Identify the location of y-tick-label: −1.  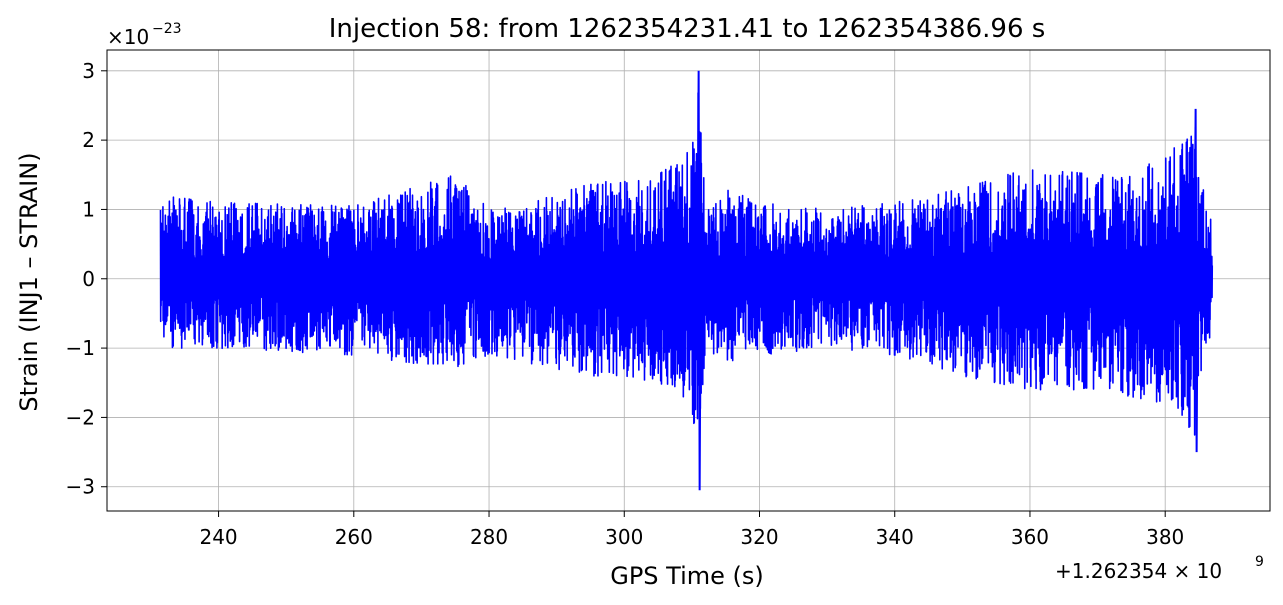
(80, 348).